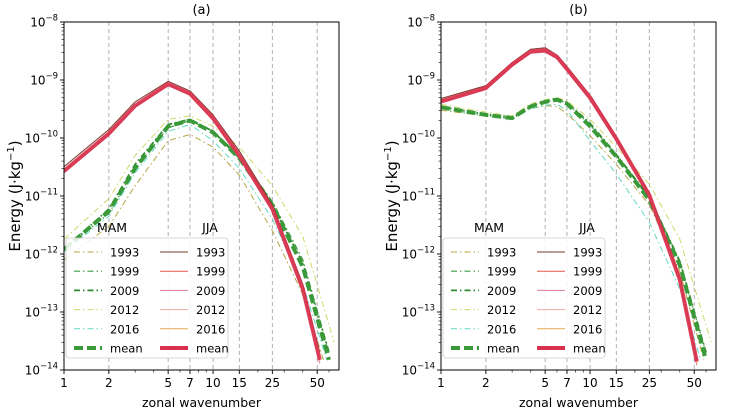  What do you see at coordinates (51, 19) in the screenshot?
I see `y-tick-exponent: −8` at bounding box center [51, 19].